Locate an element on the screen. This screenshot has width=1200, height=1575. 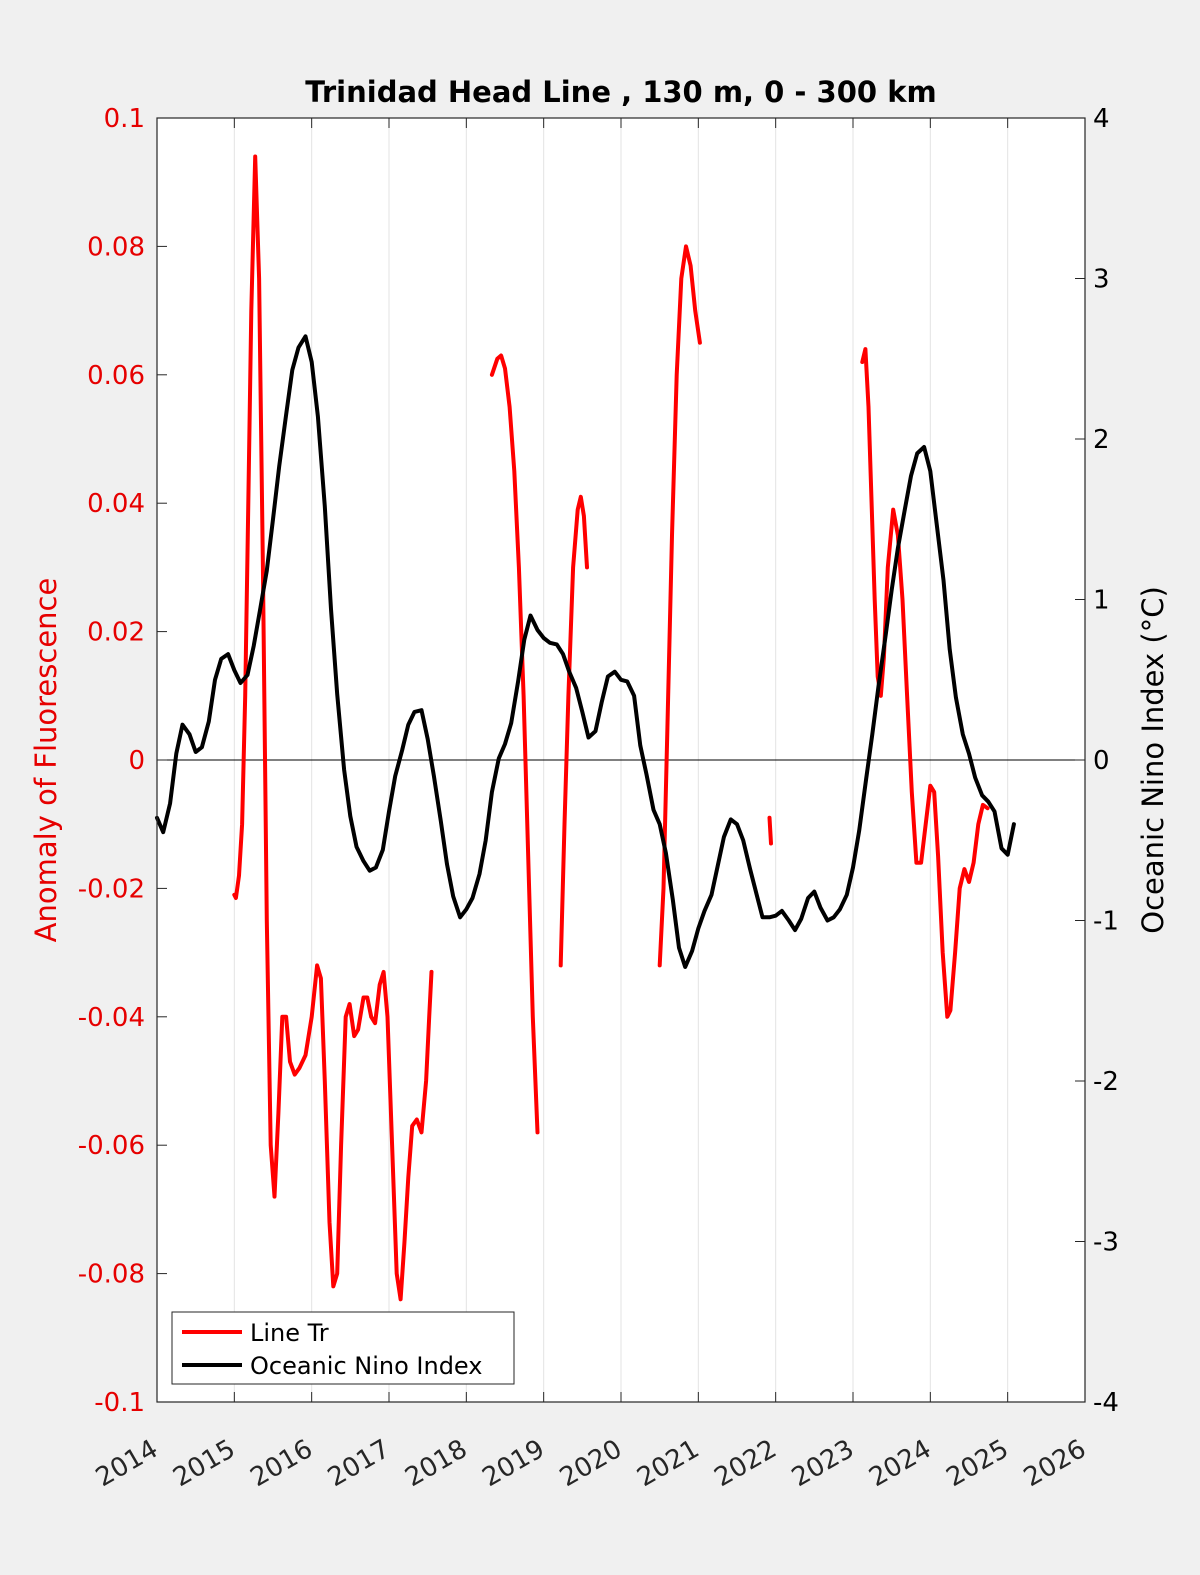
y-left-tick-label: 0 is located at coordinates (136, 761).